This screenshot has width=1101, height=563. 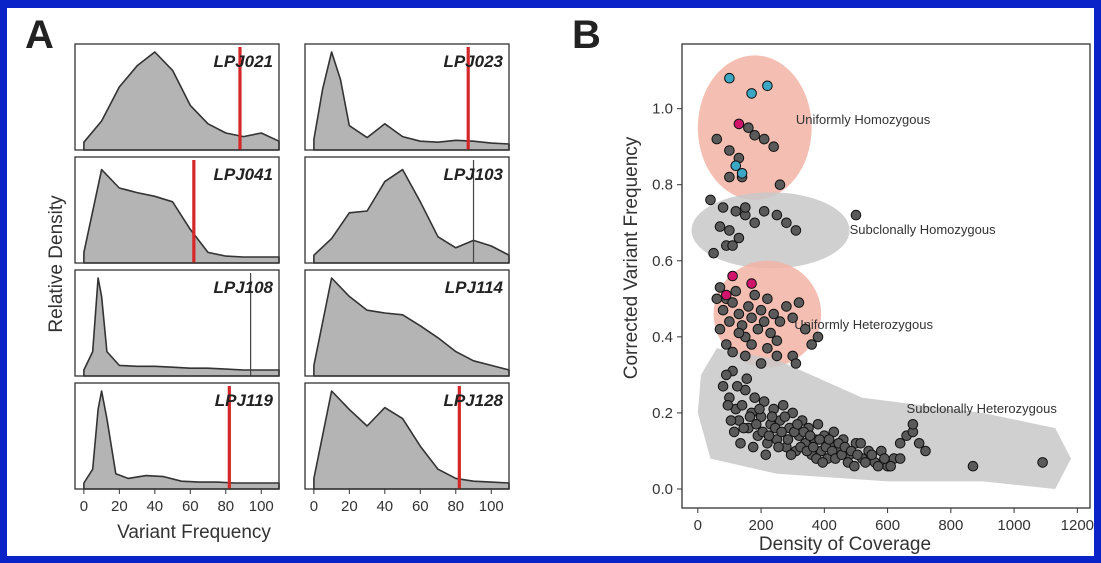 What do you see at coordinates (739, 124) in the screenshot?
I see `scatter-point-pink` at bounding box center [739, 124].